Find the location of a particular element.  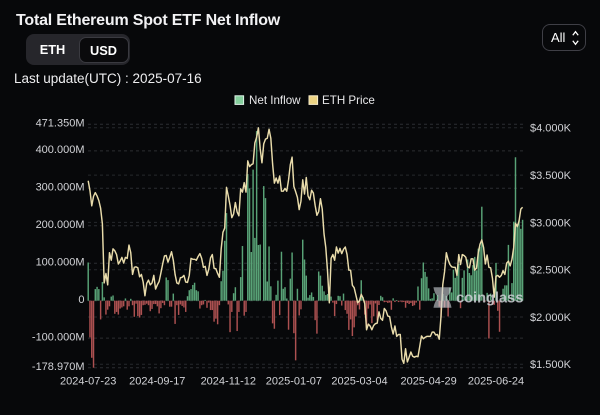

svg-text: $1.500K is located at coordinates (551, 365).